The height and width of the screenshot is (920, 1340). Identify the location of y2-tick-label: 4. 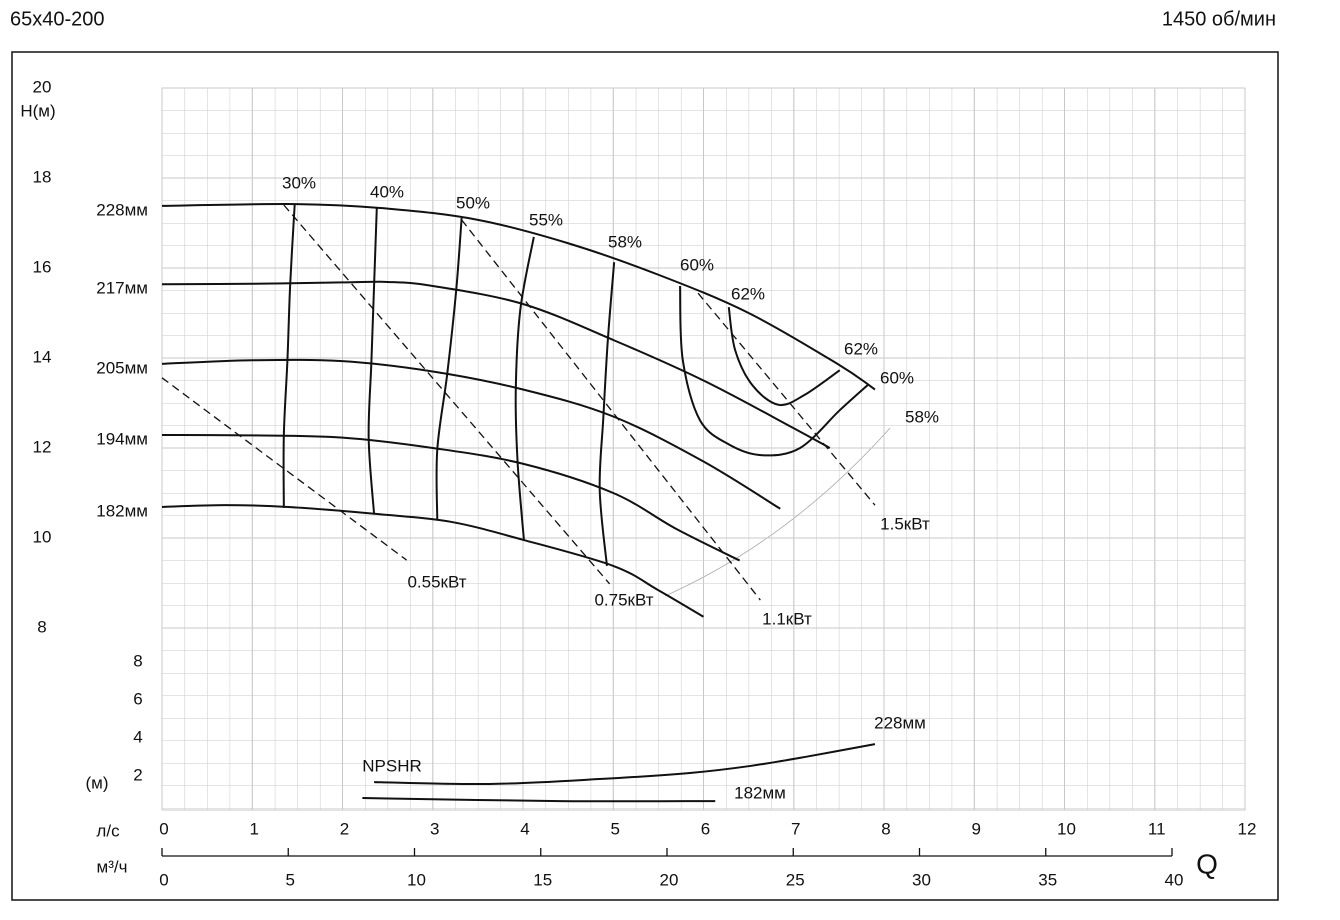
(137, 736).